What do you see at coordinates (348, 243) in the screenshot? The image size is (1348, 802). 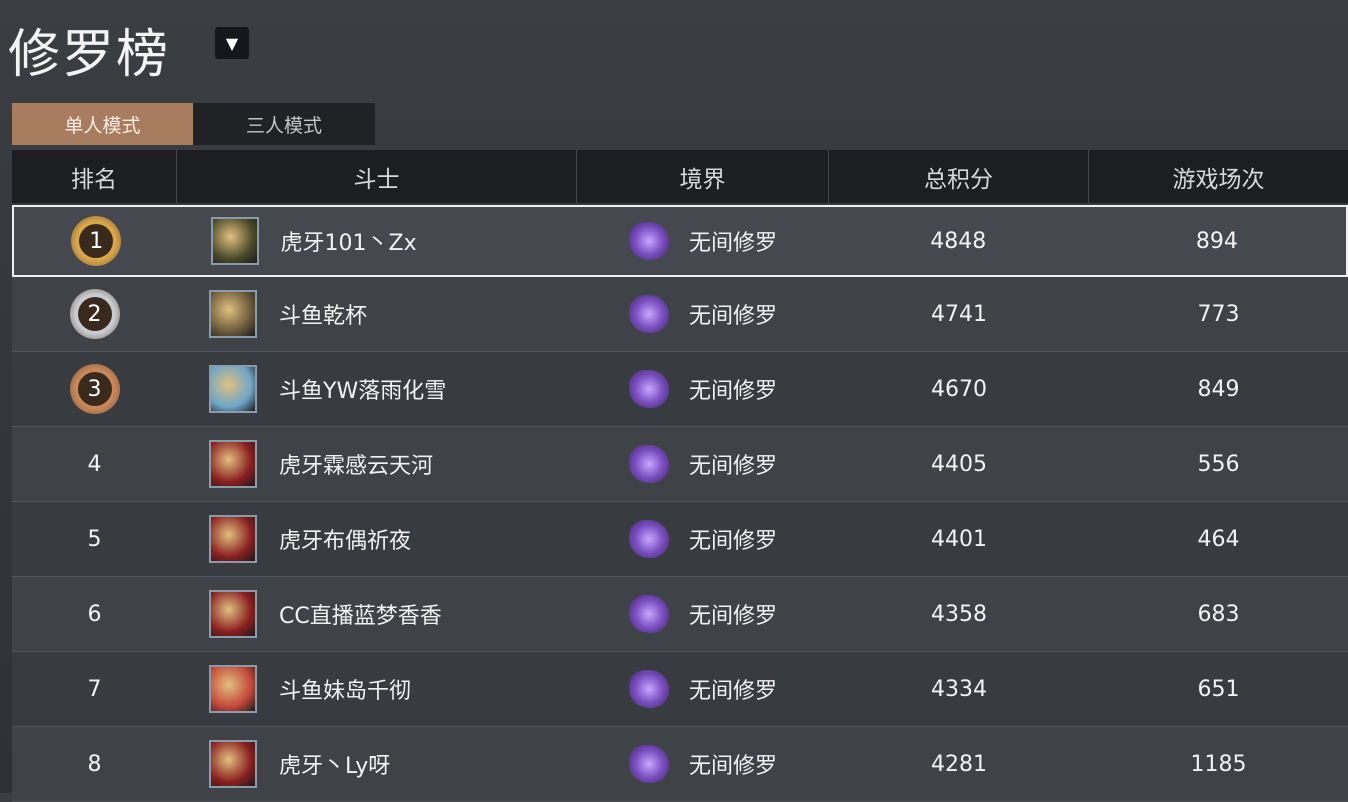 I see `fighter-name: 虎牙101丶Zx` at bounding box center [348, 243].